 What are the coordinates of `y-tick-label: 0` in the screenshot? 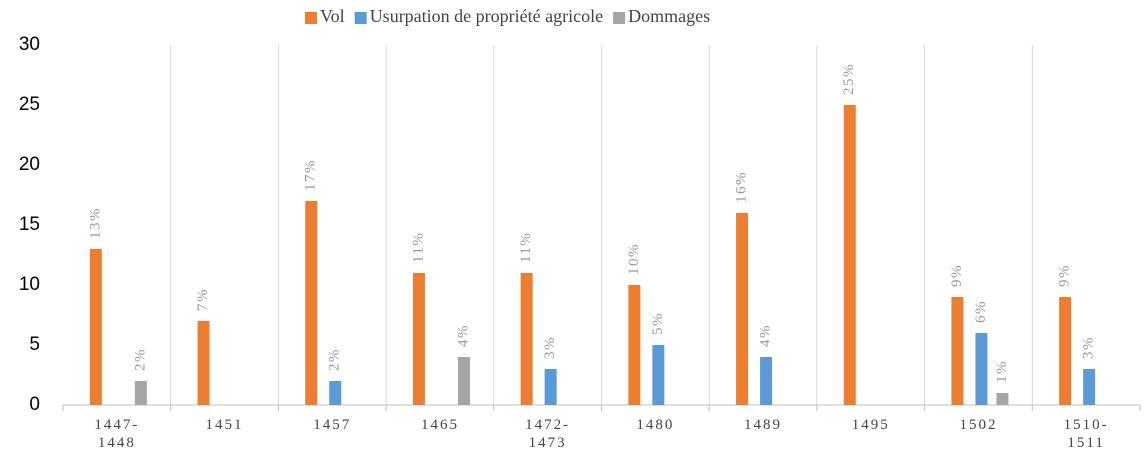 It's located at (34, 404).